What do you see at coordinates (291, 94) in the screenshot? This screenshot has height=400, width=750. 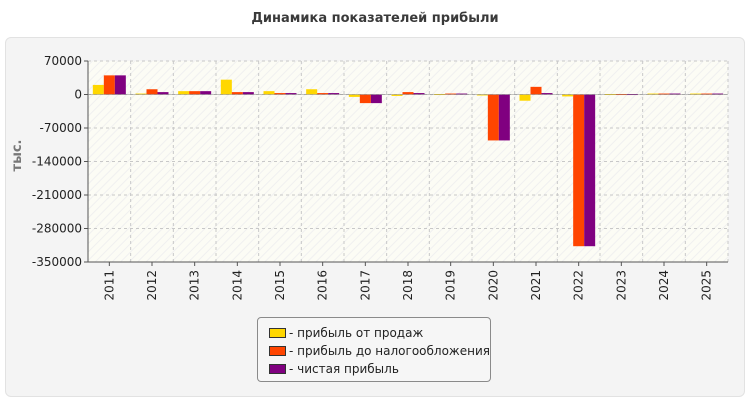 I see `bar-s2-2015` at bounding box center [291, 94].